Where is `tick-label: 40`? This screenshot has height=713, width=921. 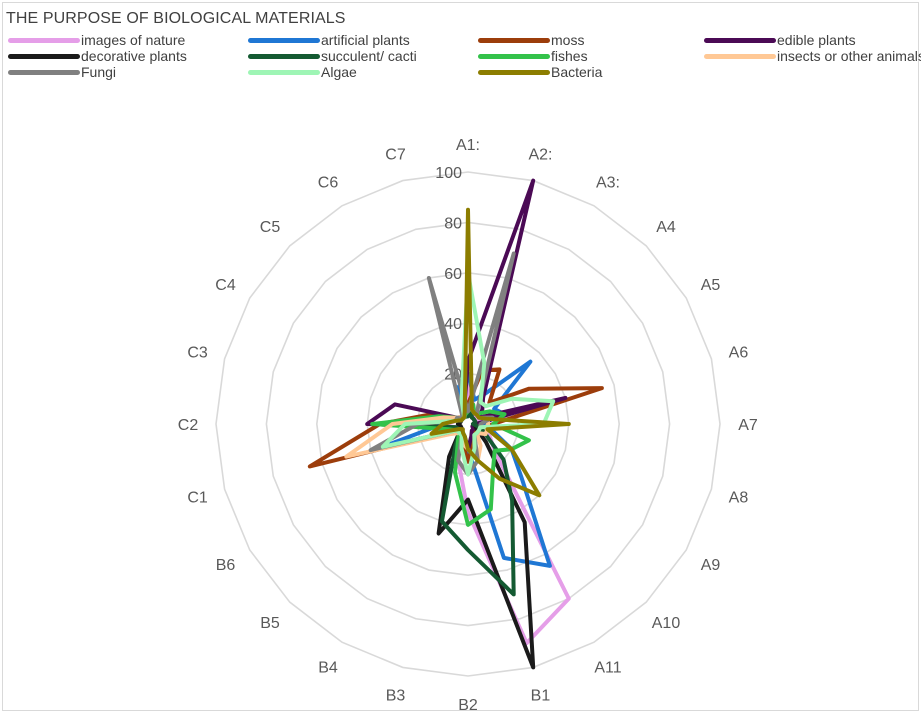
tick-label: 40 is located at coordinates (453, 324).